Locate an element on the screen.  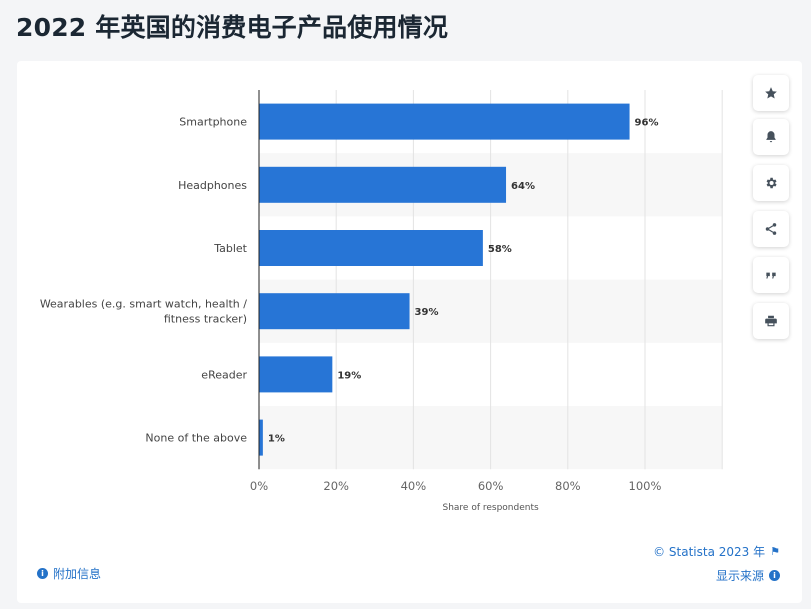
settings-button is located at coordinates (771, 183).